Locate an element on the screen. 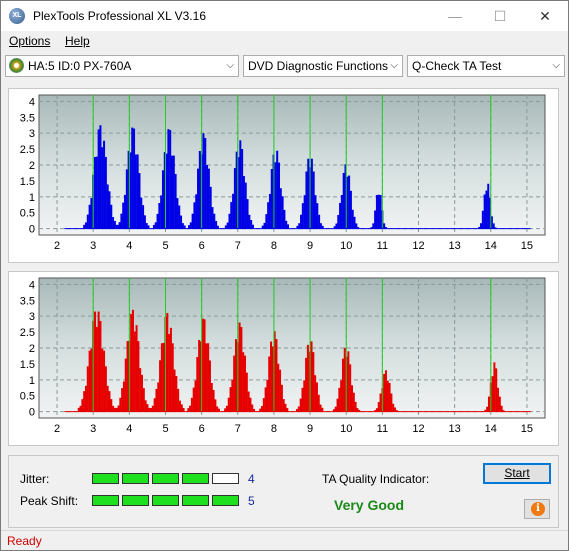 The image size is (569, 551). x-tick-label: 15 is located at coordinates (527, 429).